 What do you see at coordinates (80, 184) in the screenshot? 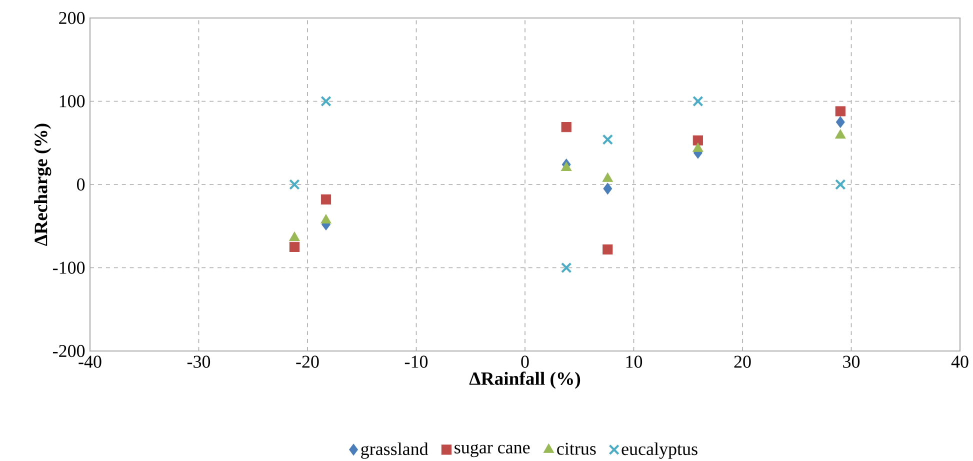
I see `y-tick-label: 0` at bounding box center [80, 184].